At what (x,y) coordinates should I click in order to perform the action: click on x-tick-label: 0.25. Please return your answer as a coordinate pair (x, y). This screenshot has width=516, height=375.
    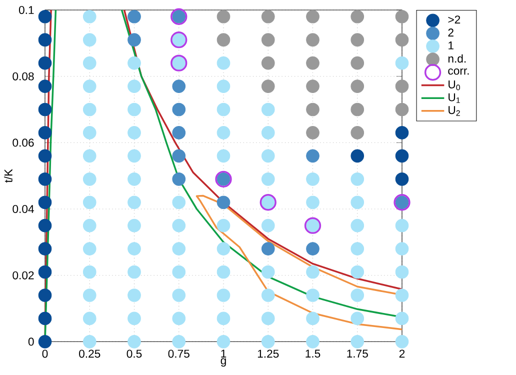
    Looking at the image, I should click on (89, 354).